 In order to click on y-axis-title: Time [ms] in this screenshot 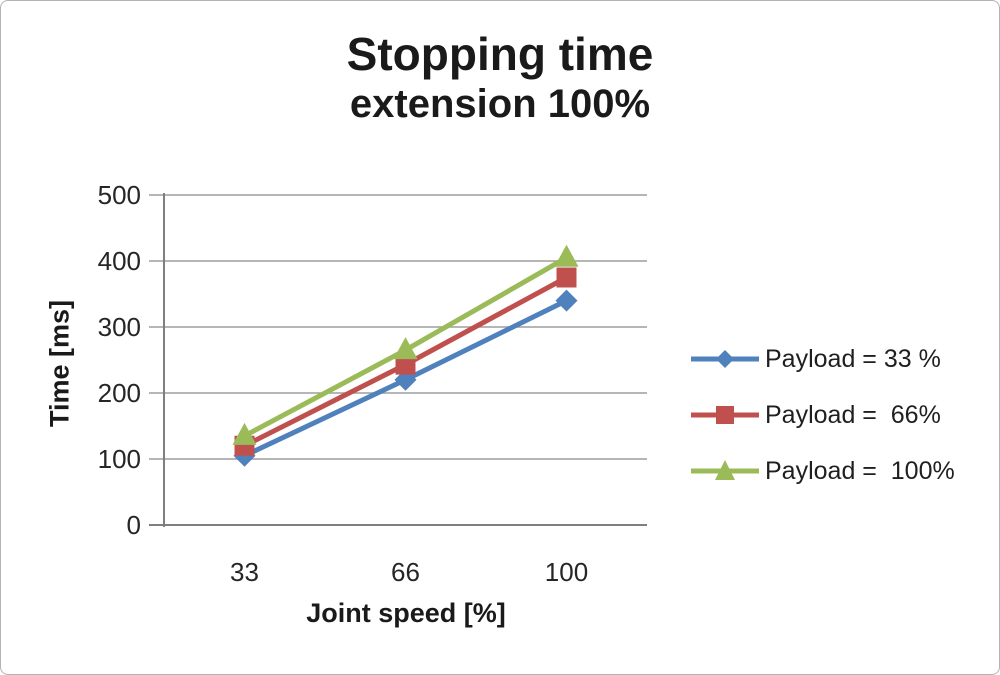, I will do `click(59, 363)`.